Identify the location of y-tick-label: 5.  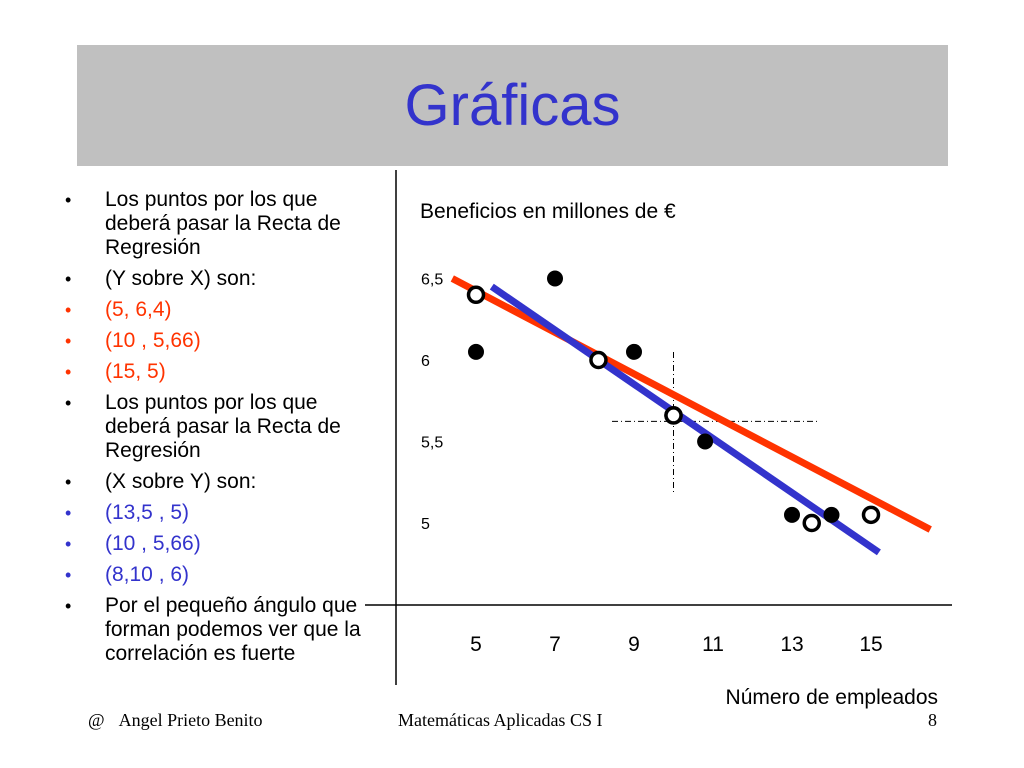
(425, 524).